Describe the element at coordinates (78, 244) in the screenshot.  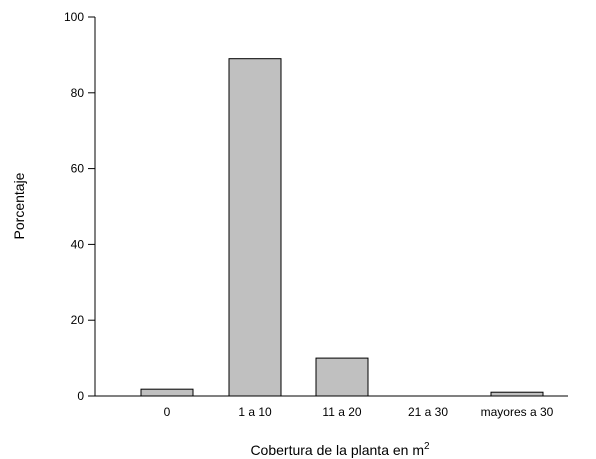
I see `y-tick-label-40: 40` at that location.